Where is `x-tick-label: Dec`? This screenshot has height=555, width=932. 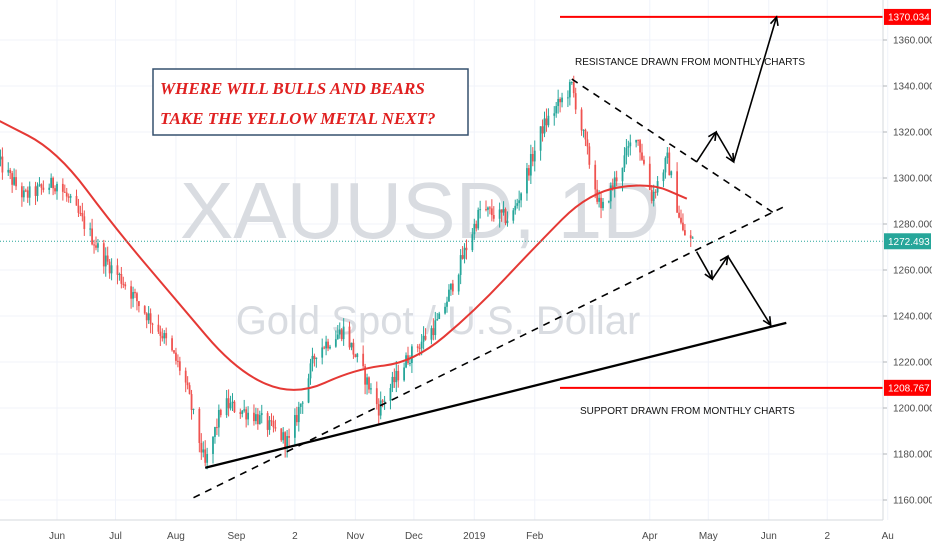 x-tick-label: Dec is located at coordinates (414, 536).